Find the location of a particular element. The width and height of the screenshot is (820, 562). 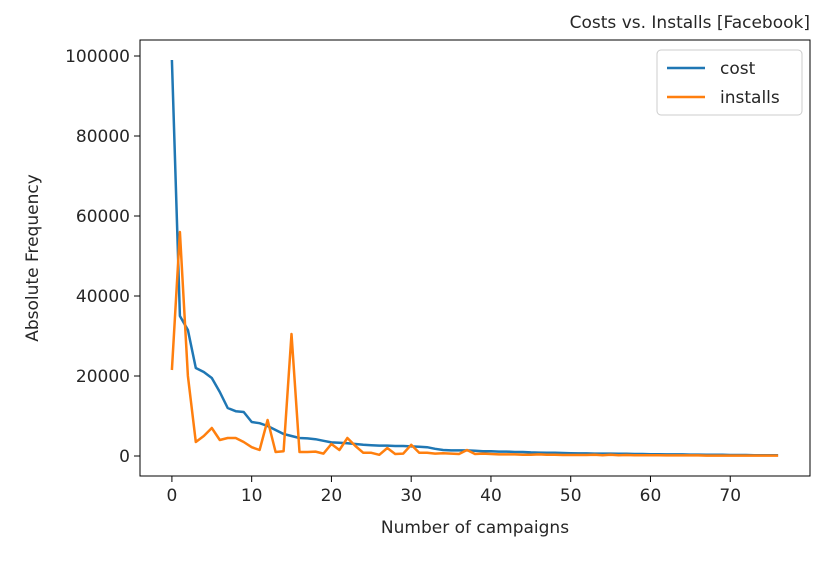

y-tick-label: 20000 is located at coordinates (103, 377).